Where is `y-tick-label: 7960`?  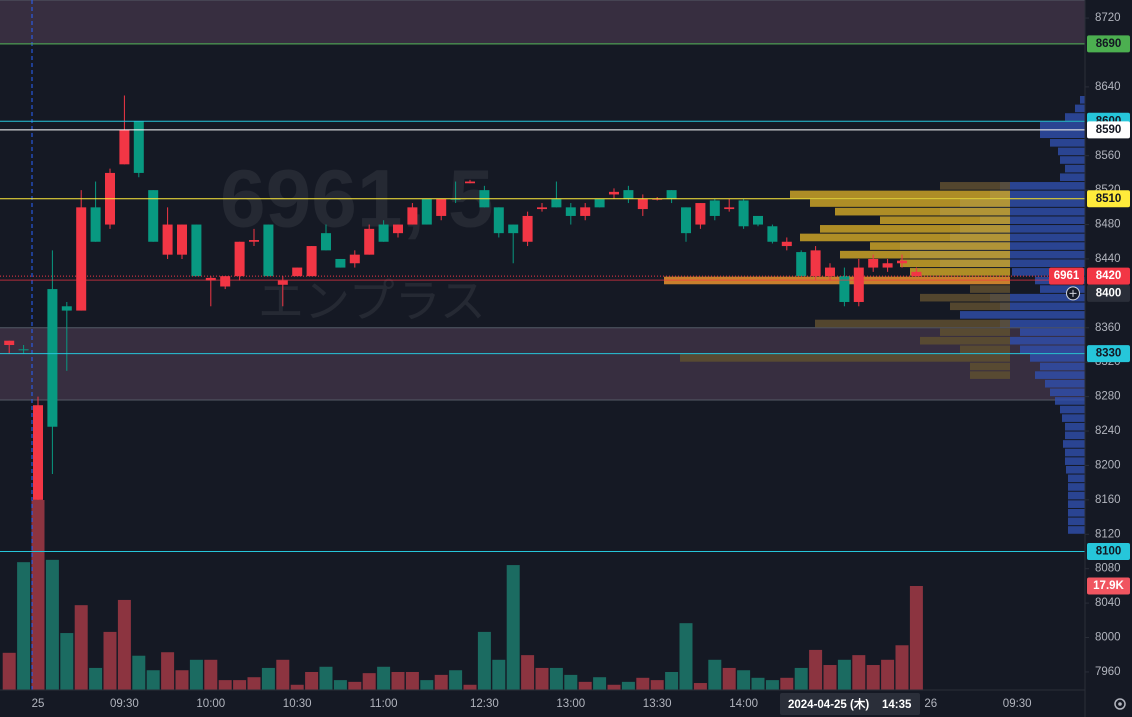
y-tick-label: 7960 is located at coordinates (1108, 672).